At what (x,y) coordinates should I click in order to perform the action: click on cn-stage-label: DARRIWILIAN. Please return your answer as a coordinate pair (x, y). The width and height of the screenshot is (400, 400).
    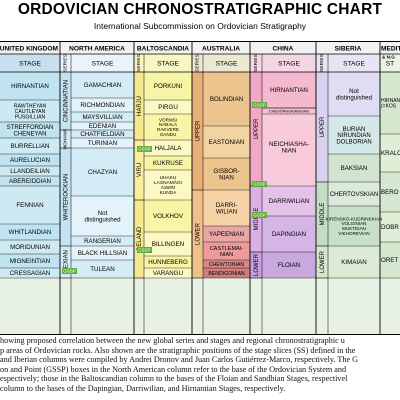
    Looking at the image, I should click on (289, 201).